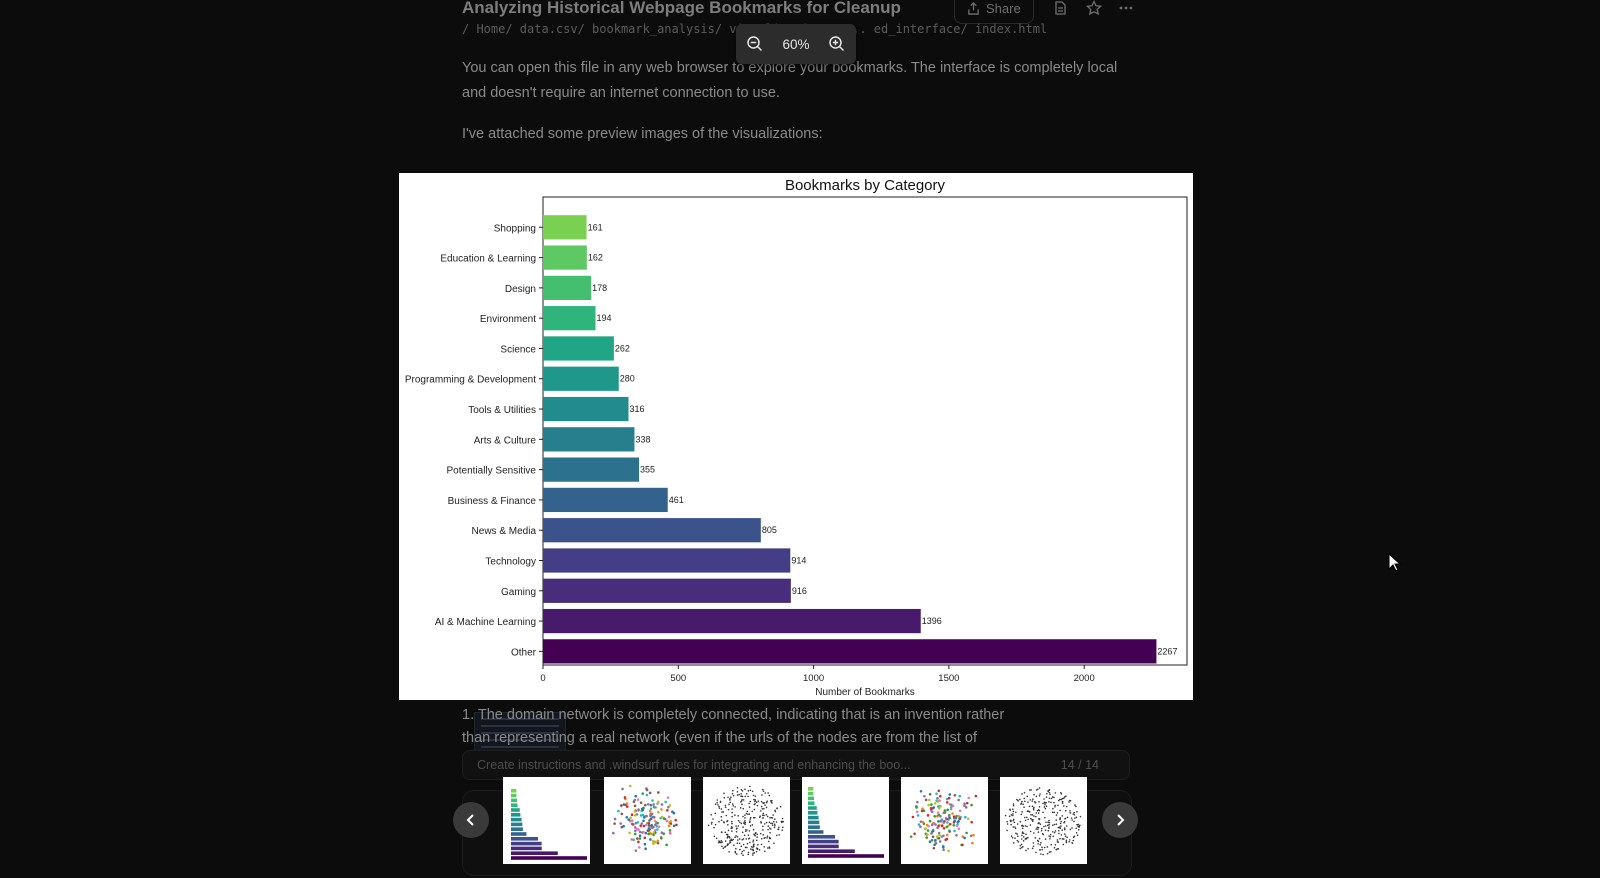 The width and height of the screenshot is (1600, 878). I want to click on previous-image-button, so click(471, 820).